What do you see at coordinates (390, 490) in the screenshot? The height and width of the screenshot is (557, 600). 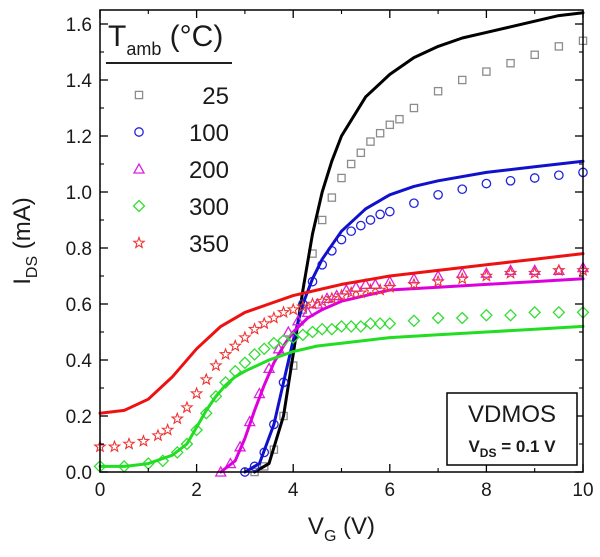 I see `x-tick-label: 6` at bounding box center [390, 490].